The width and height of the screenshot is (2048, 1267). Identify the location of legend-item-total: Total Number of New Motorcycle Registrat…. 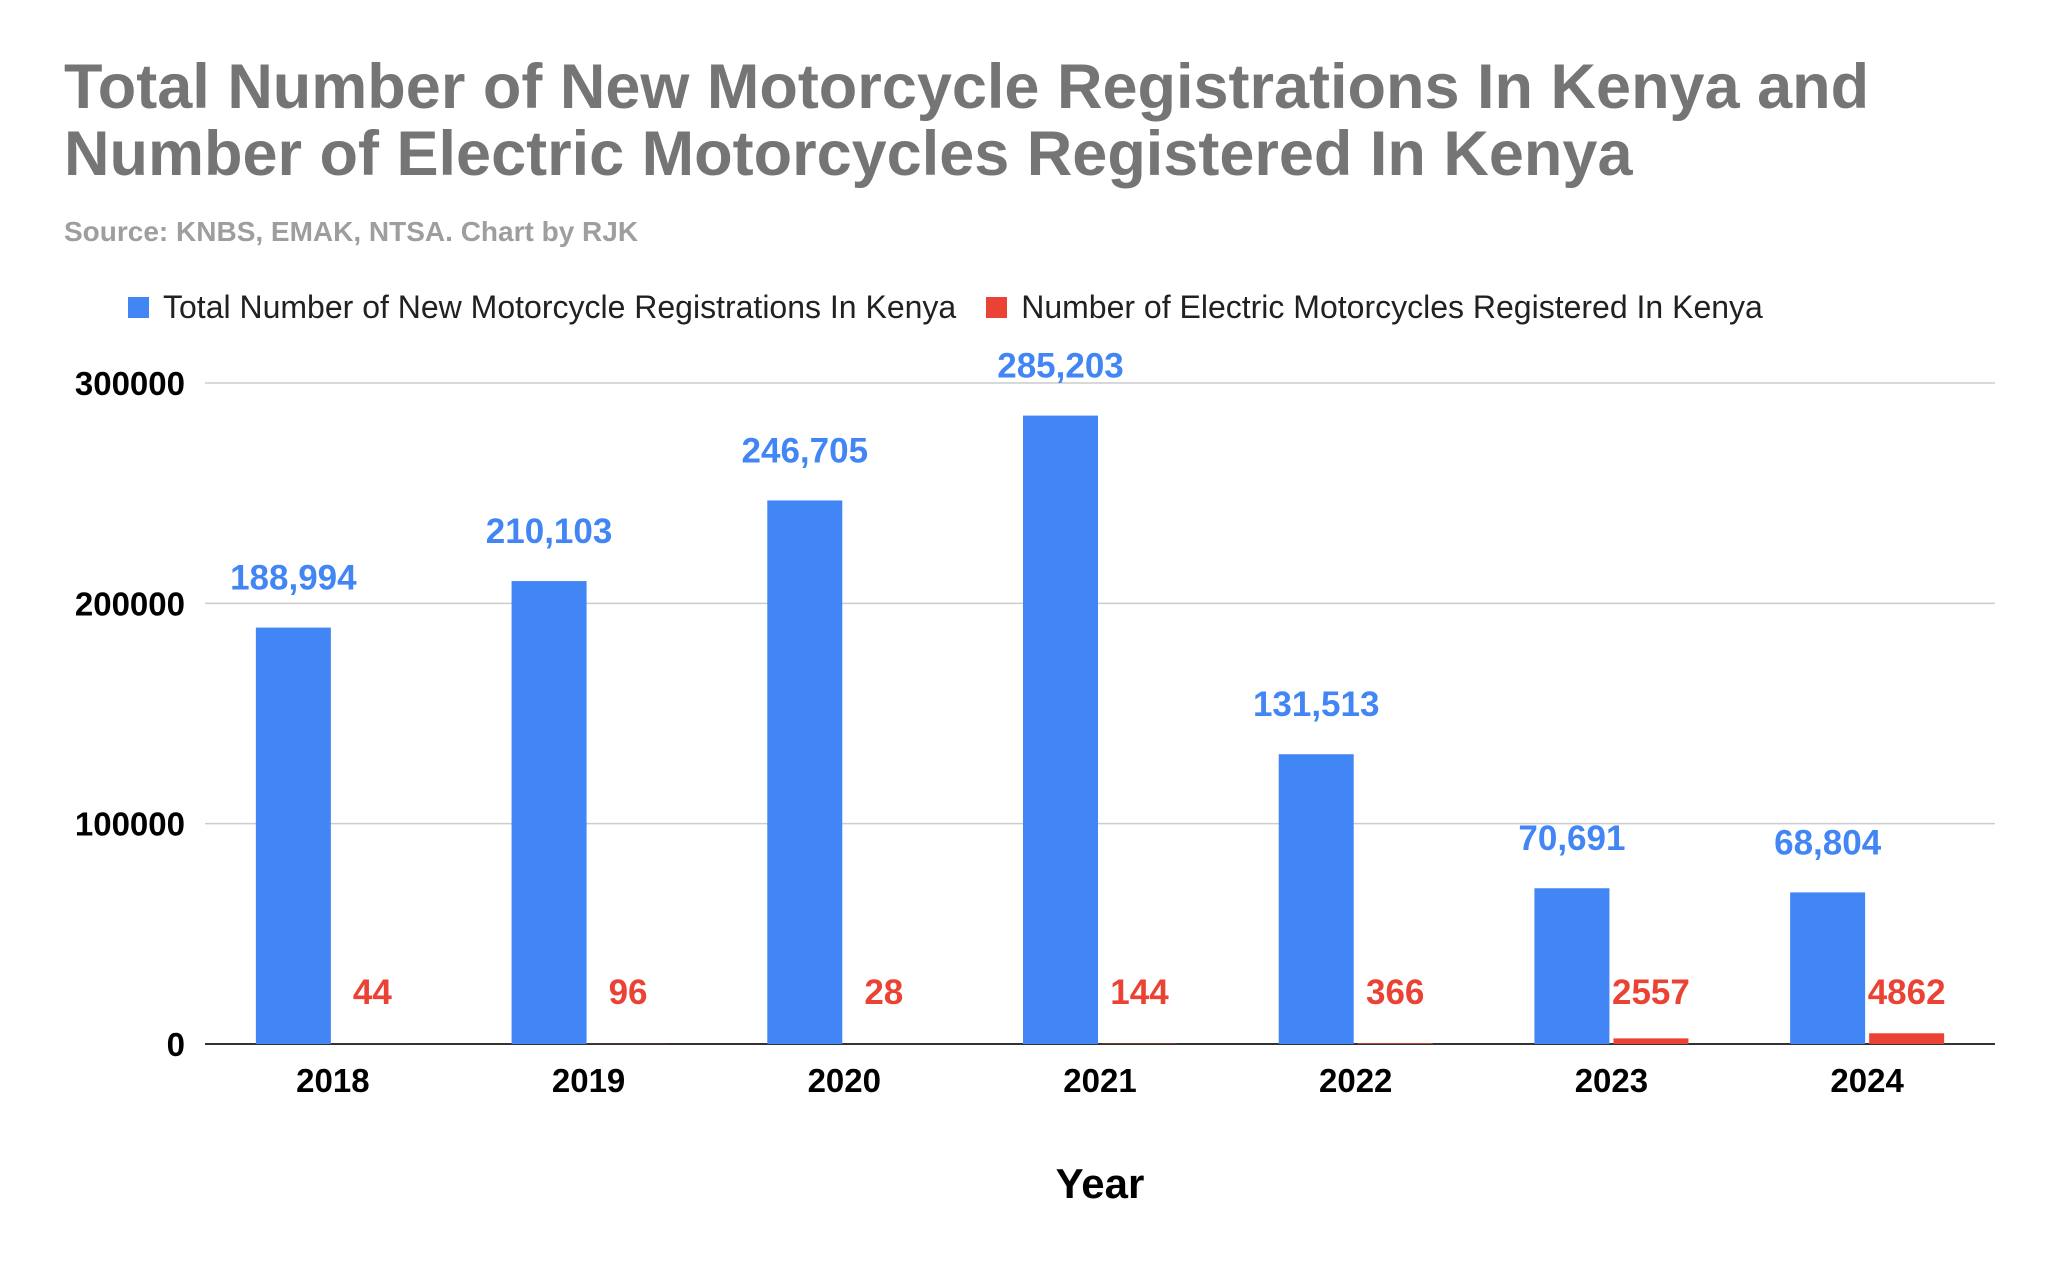
(542, 307).